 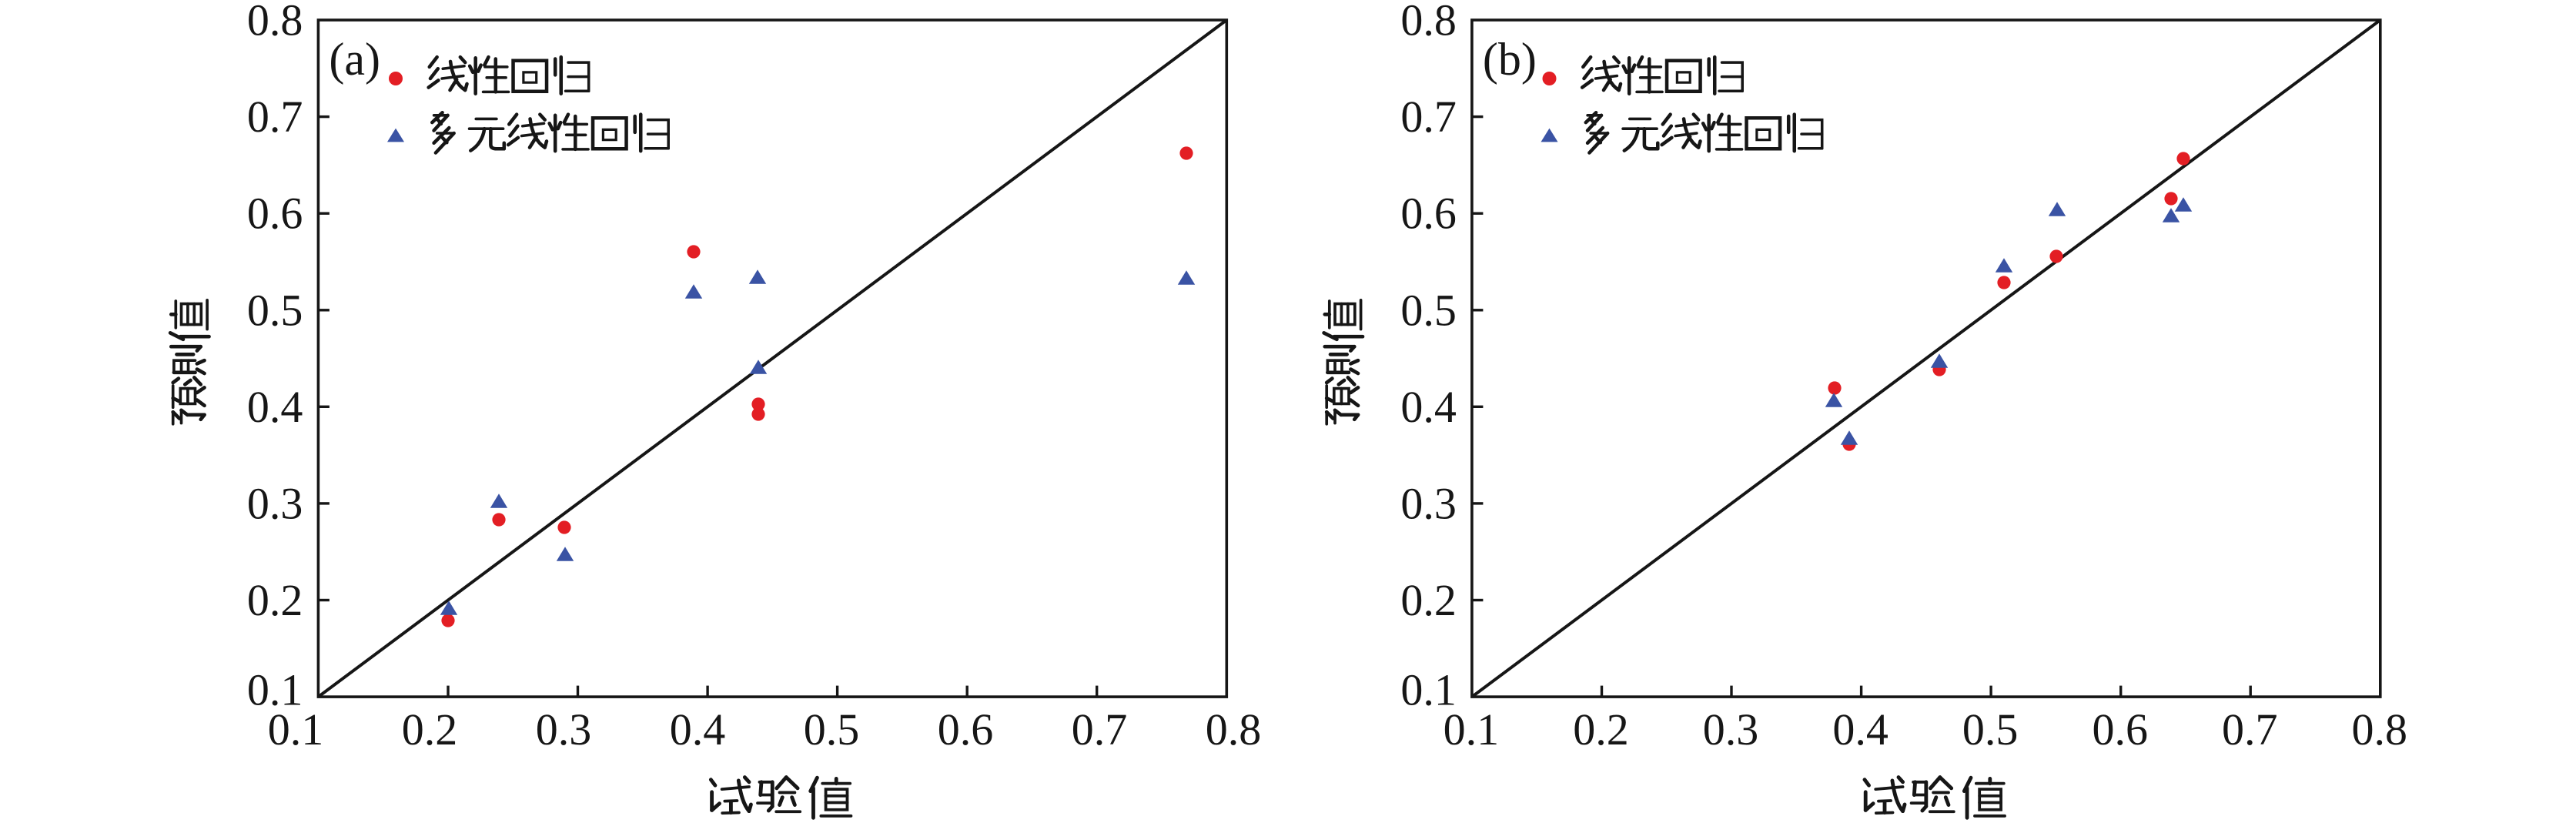 I want to click on svg-text: (b), so click(x=1510, y=59).